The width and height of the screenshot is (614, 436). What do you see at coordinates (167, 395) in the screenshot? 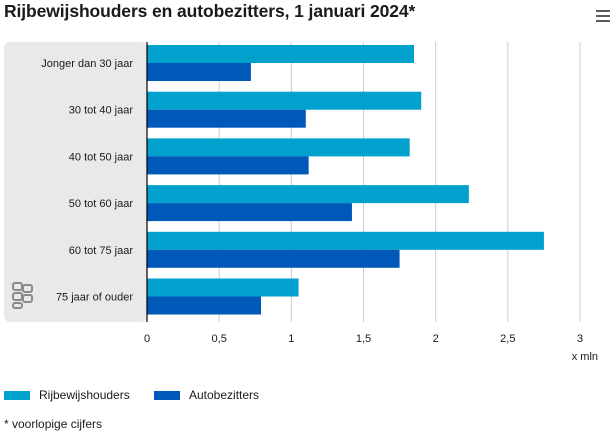
I see `legend-swatch-autobezitters` at bounding box center [167, 395].